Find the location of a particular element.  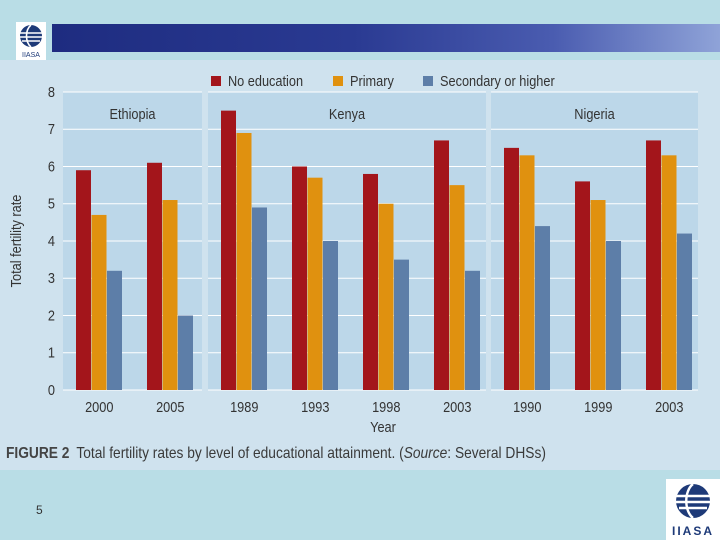

page-number: 5 is located at coordinates (39, 510).